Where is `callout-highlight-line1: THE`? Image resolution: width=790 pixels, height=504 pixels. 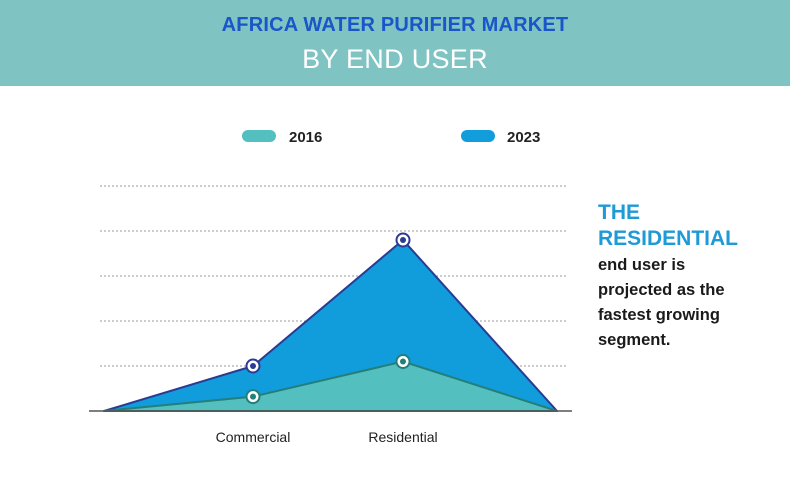
callout-highlight-line1: THE is located at coordinates (619, 212).